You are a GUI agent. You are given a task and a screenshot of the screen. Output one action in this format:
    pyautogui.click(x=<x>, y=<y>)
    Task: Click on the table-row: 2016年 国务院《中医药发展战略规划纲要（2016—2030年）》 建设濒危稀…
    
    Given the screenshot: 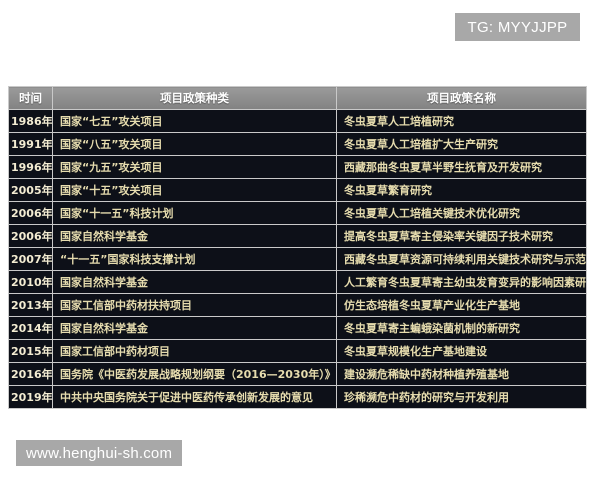 What is the action you would take?
    pyautogui.click(x=297, y=374)
    